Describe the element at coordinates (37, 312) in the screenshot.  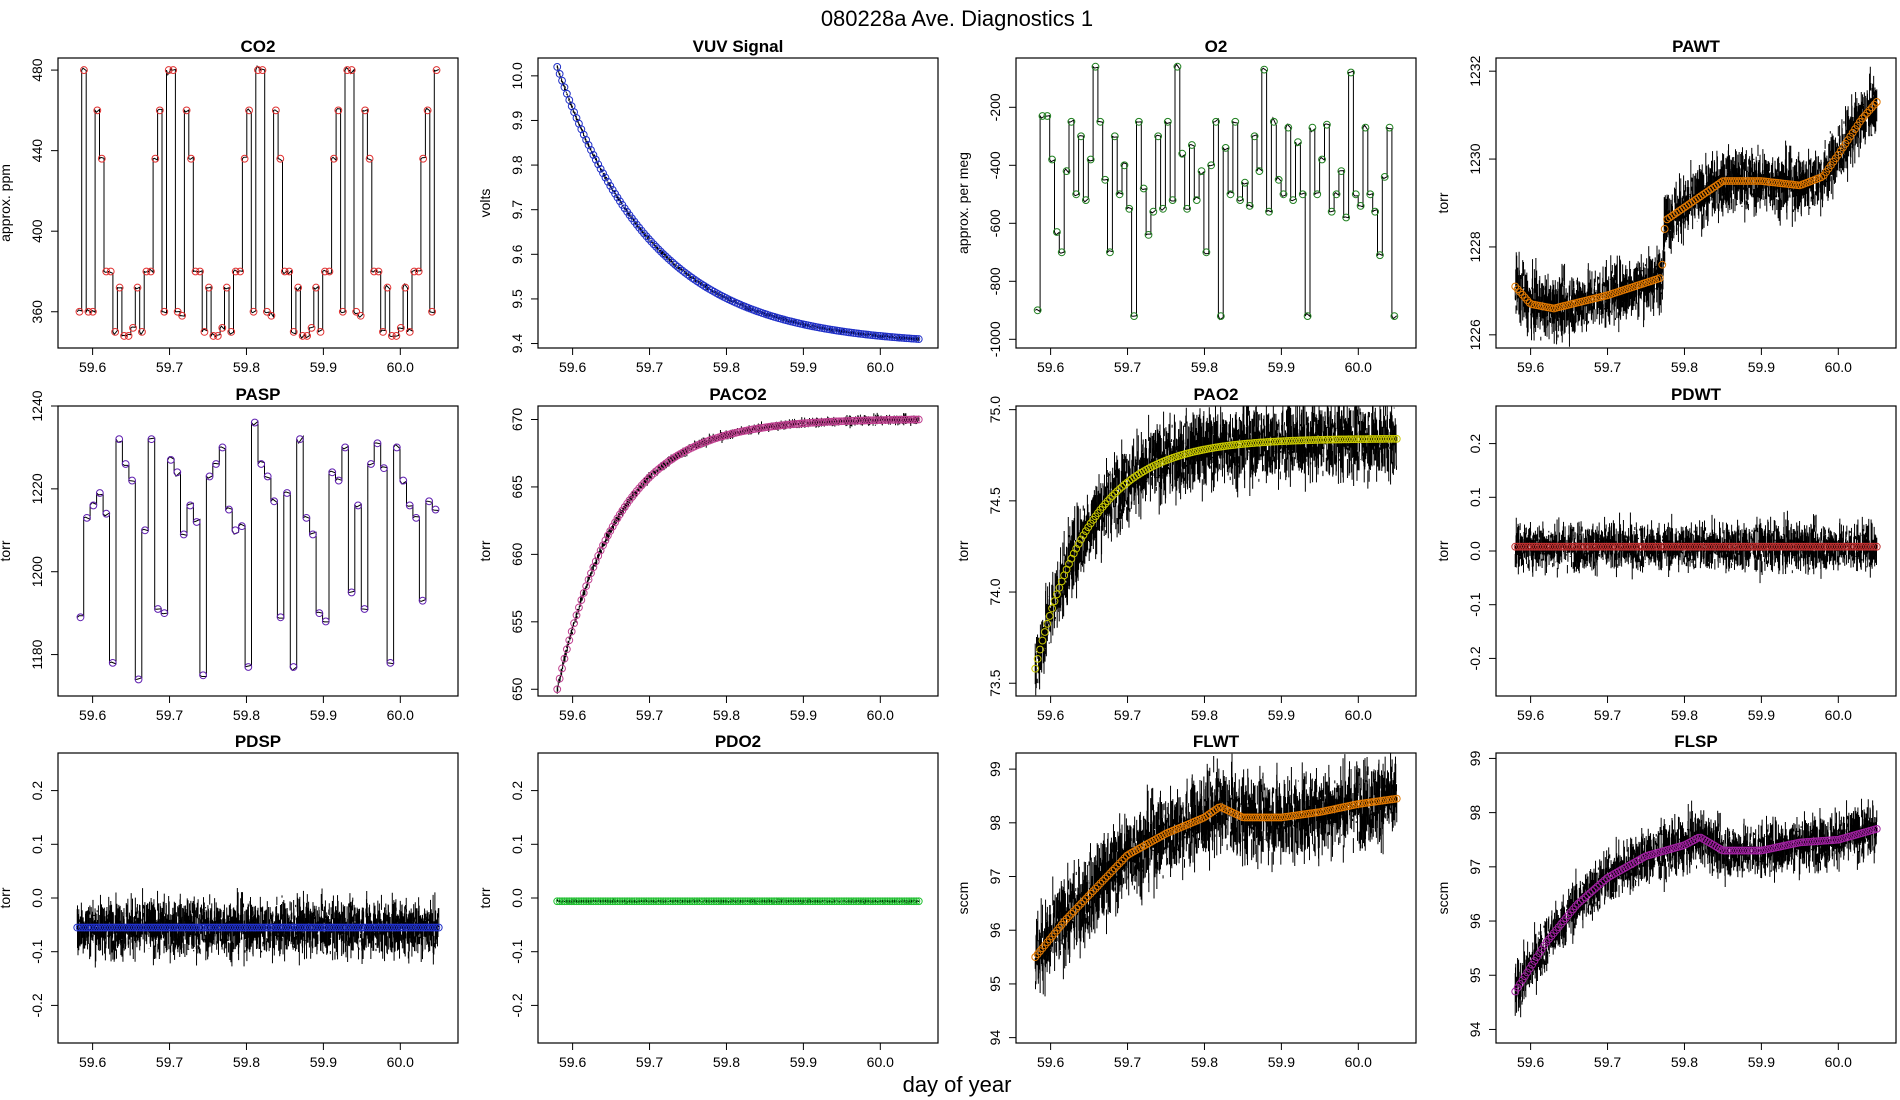
I see `y-tick-label: 360` at that location.